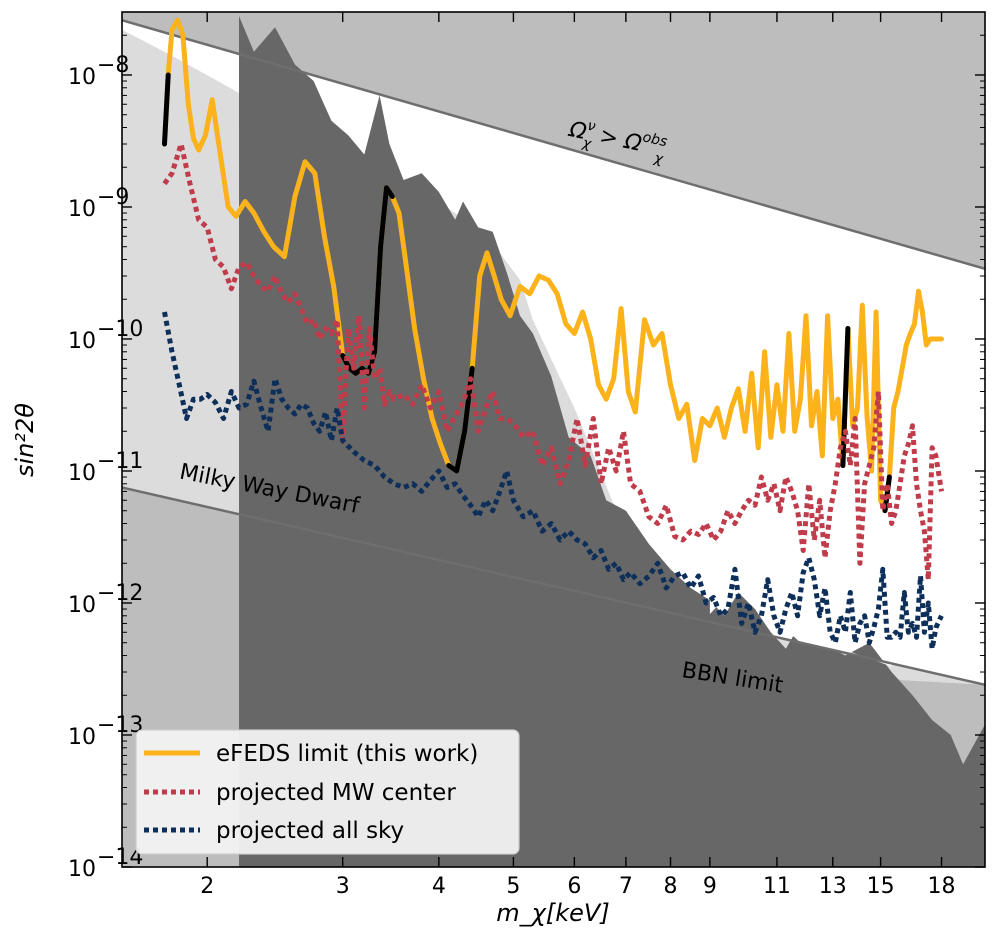 This screenshot has width=997, height=947. What do you see at coordinates (800, 611) in the screenshot?
I see `white-gap-region` at bounding box center [800, 611].